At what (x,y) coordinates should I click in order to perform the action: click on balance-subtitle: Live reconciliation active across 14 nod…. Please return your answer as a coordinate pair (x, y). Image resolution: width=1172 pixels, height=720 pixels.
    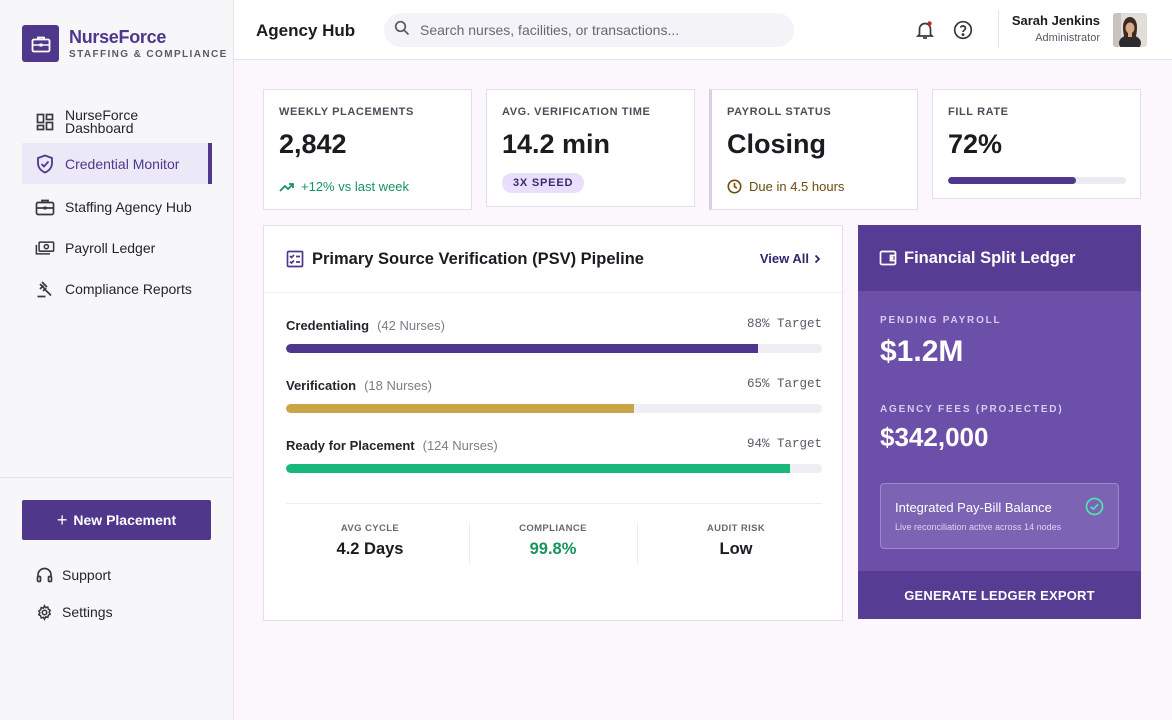
    Looking at the image, I should click on (978, 527).